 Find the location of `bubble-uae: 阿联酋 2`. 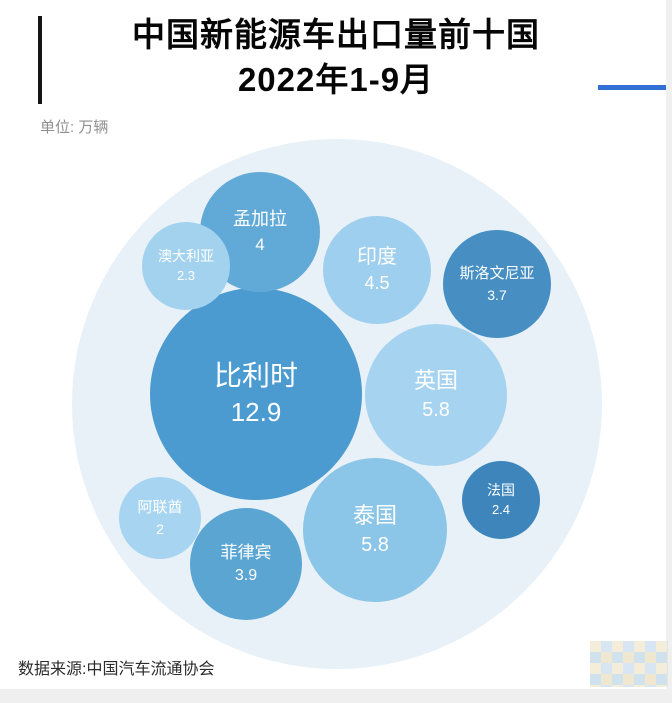

bubble-uae: 阿联酋 2 is located at coordinates (160, 518).